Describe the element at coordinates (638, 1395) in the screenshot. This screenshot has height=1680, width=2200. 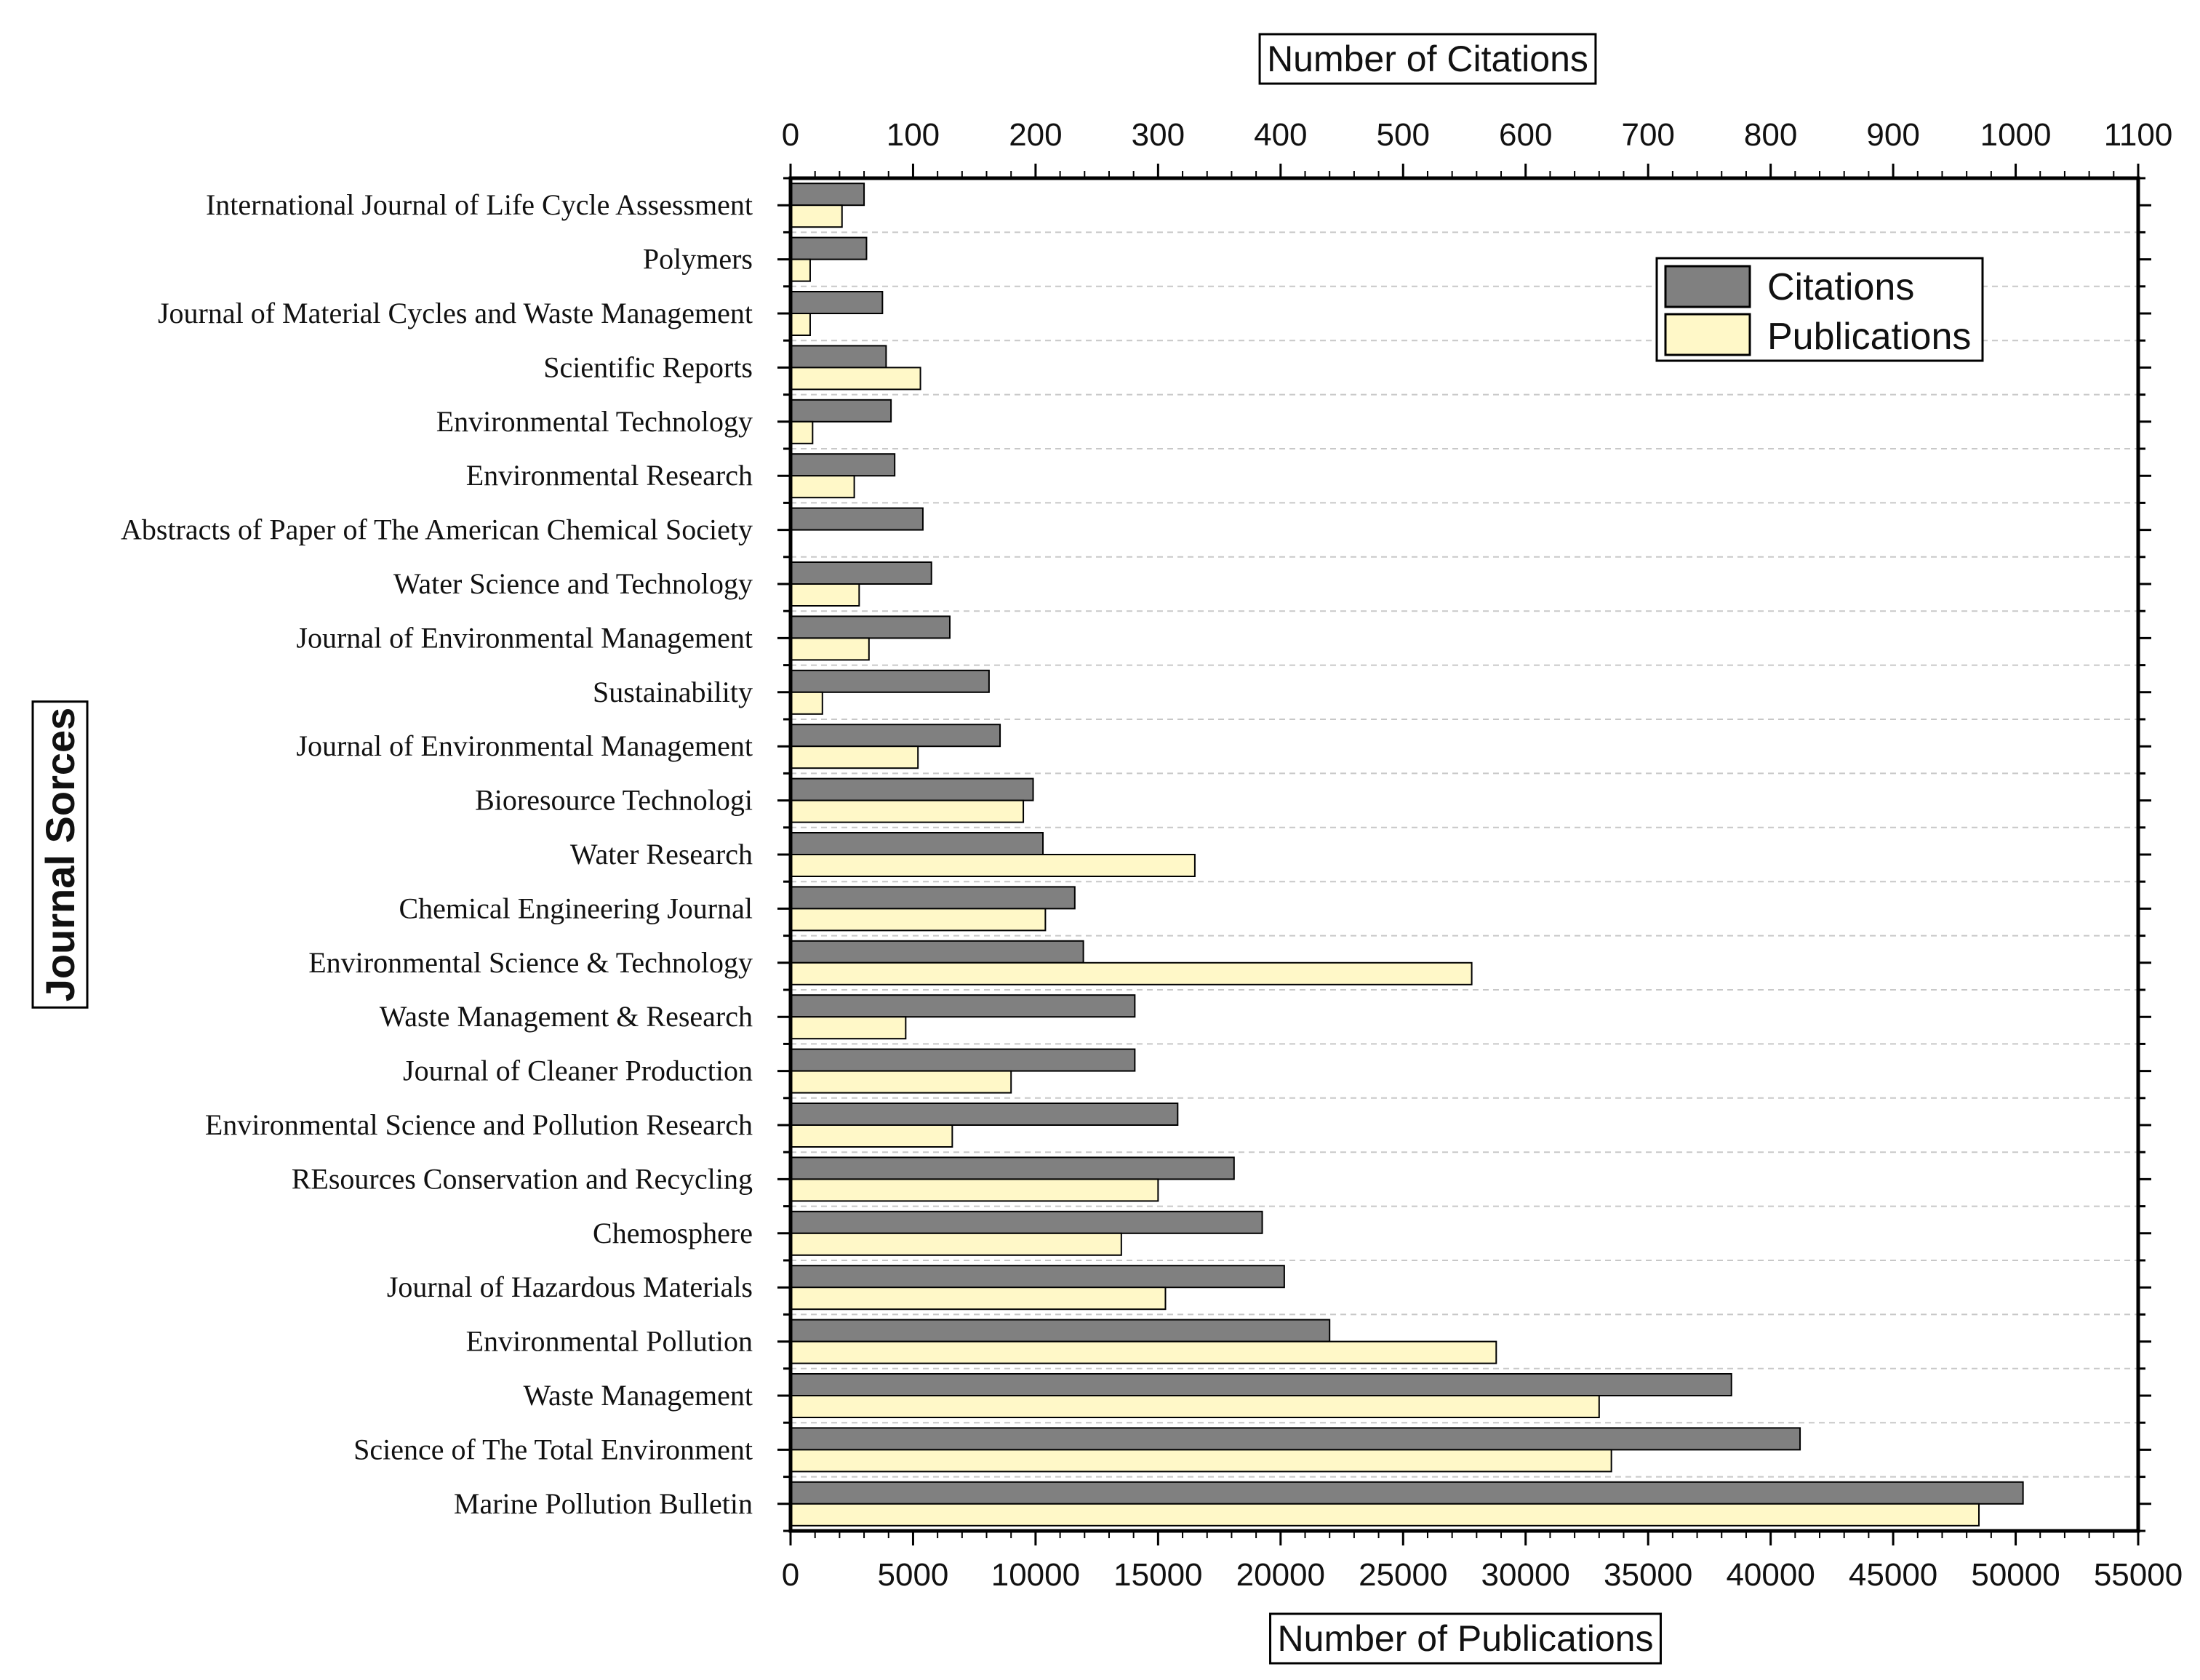
I see `category-label: Waste Management` at that location.